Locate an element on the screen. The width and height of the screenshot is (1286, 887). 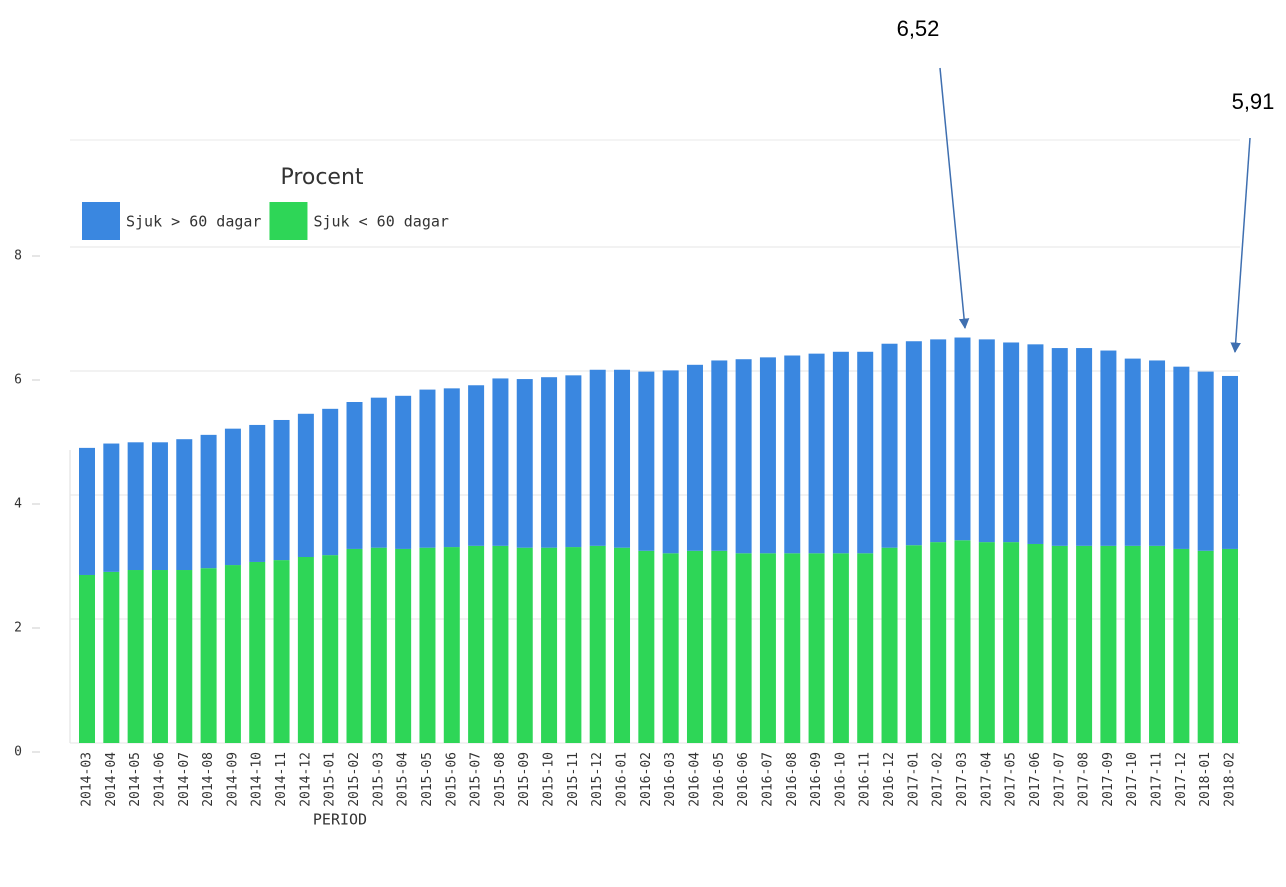
x-tick-label: 2017-08 is located at coordinates (1084, 779).